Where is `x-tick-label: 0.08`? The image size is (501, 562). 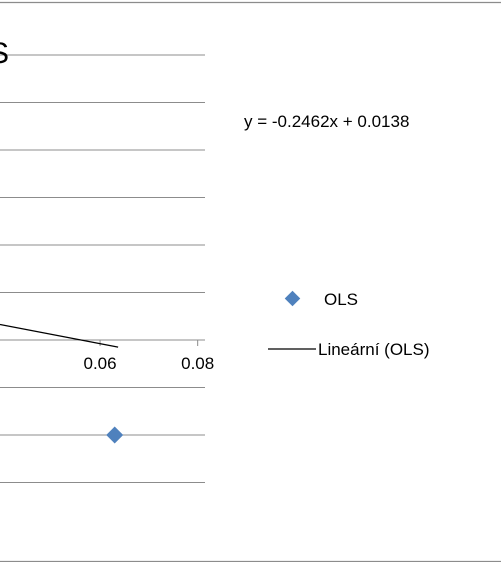 x-tick-label: 0.08 is located at coordinates (197, 363).